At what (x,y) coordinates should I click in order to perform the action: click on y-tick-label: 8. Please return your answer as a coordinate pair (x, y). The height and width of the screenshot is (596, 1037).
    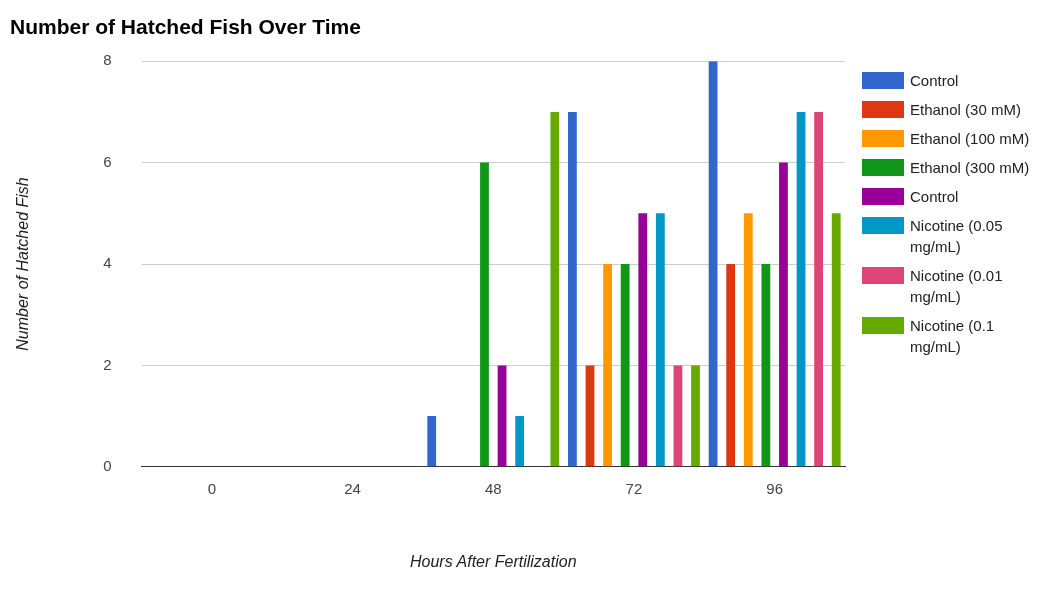
    Looking at the image, I should click on (107, 60).